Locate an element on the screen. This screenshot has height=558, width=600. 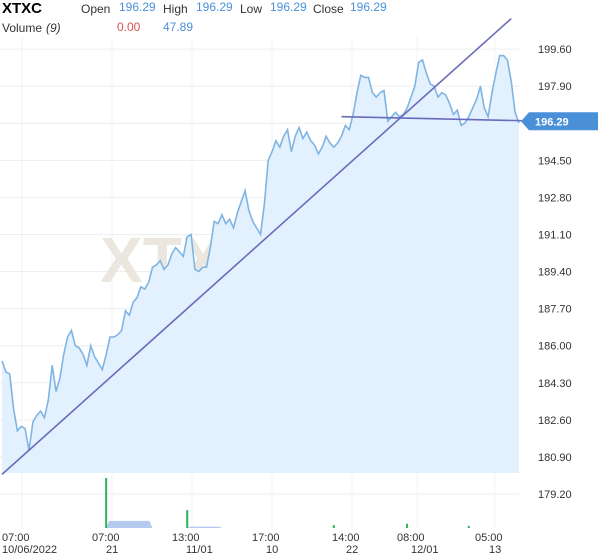
x-tick-time: 13:00 is located at coordinates (186, 538).